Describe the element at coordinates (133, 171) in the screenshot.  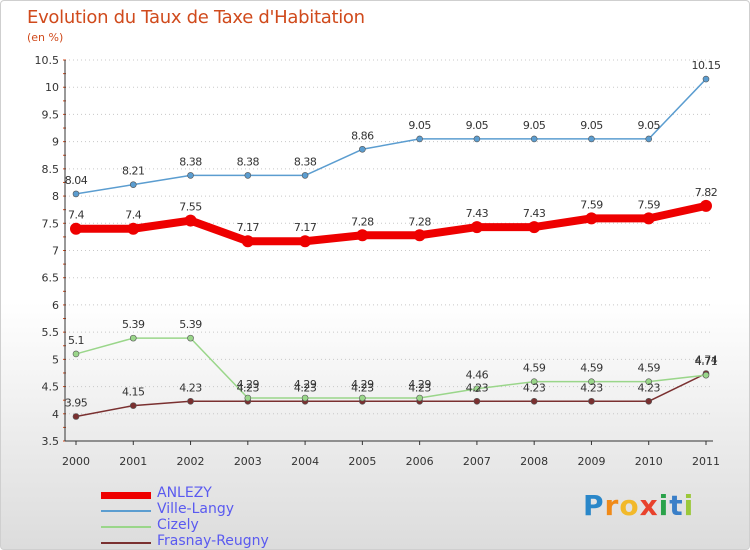
I see `data-label: 8.21` at that location.